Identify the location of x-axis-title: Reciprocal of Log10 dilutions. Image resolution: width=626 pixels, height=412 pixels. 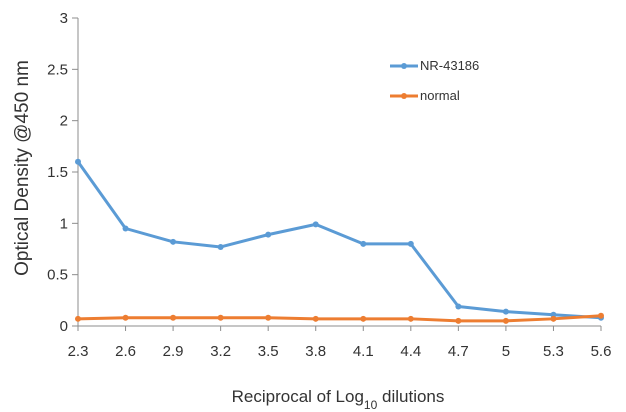
(338, 399).